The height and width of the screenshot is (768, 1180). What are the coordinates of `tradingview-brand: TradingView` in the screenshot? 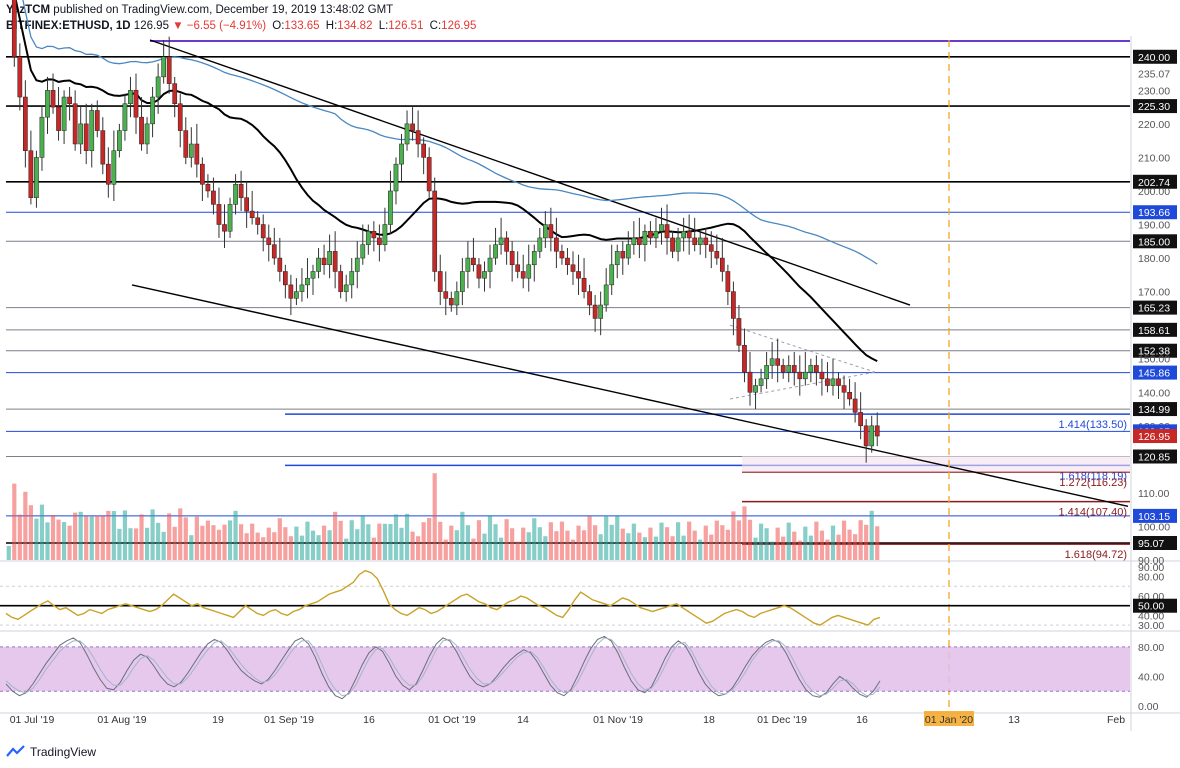 It's located at (63, 752).